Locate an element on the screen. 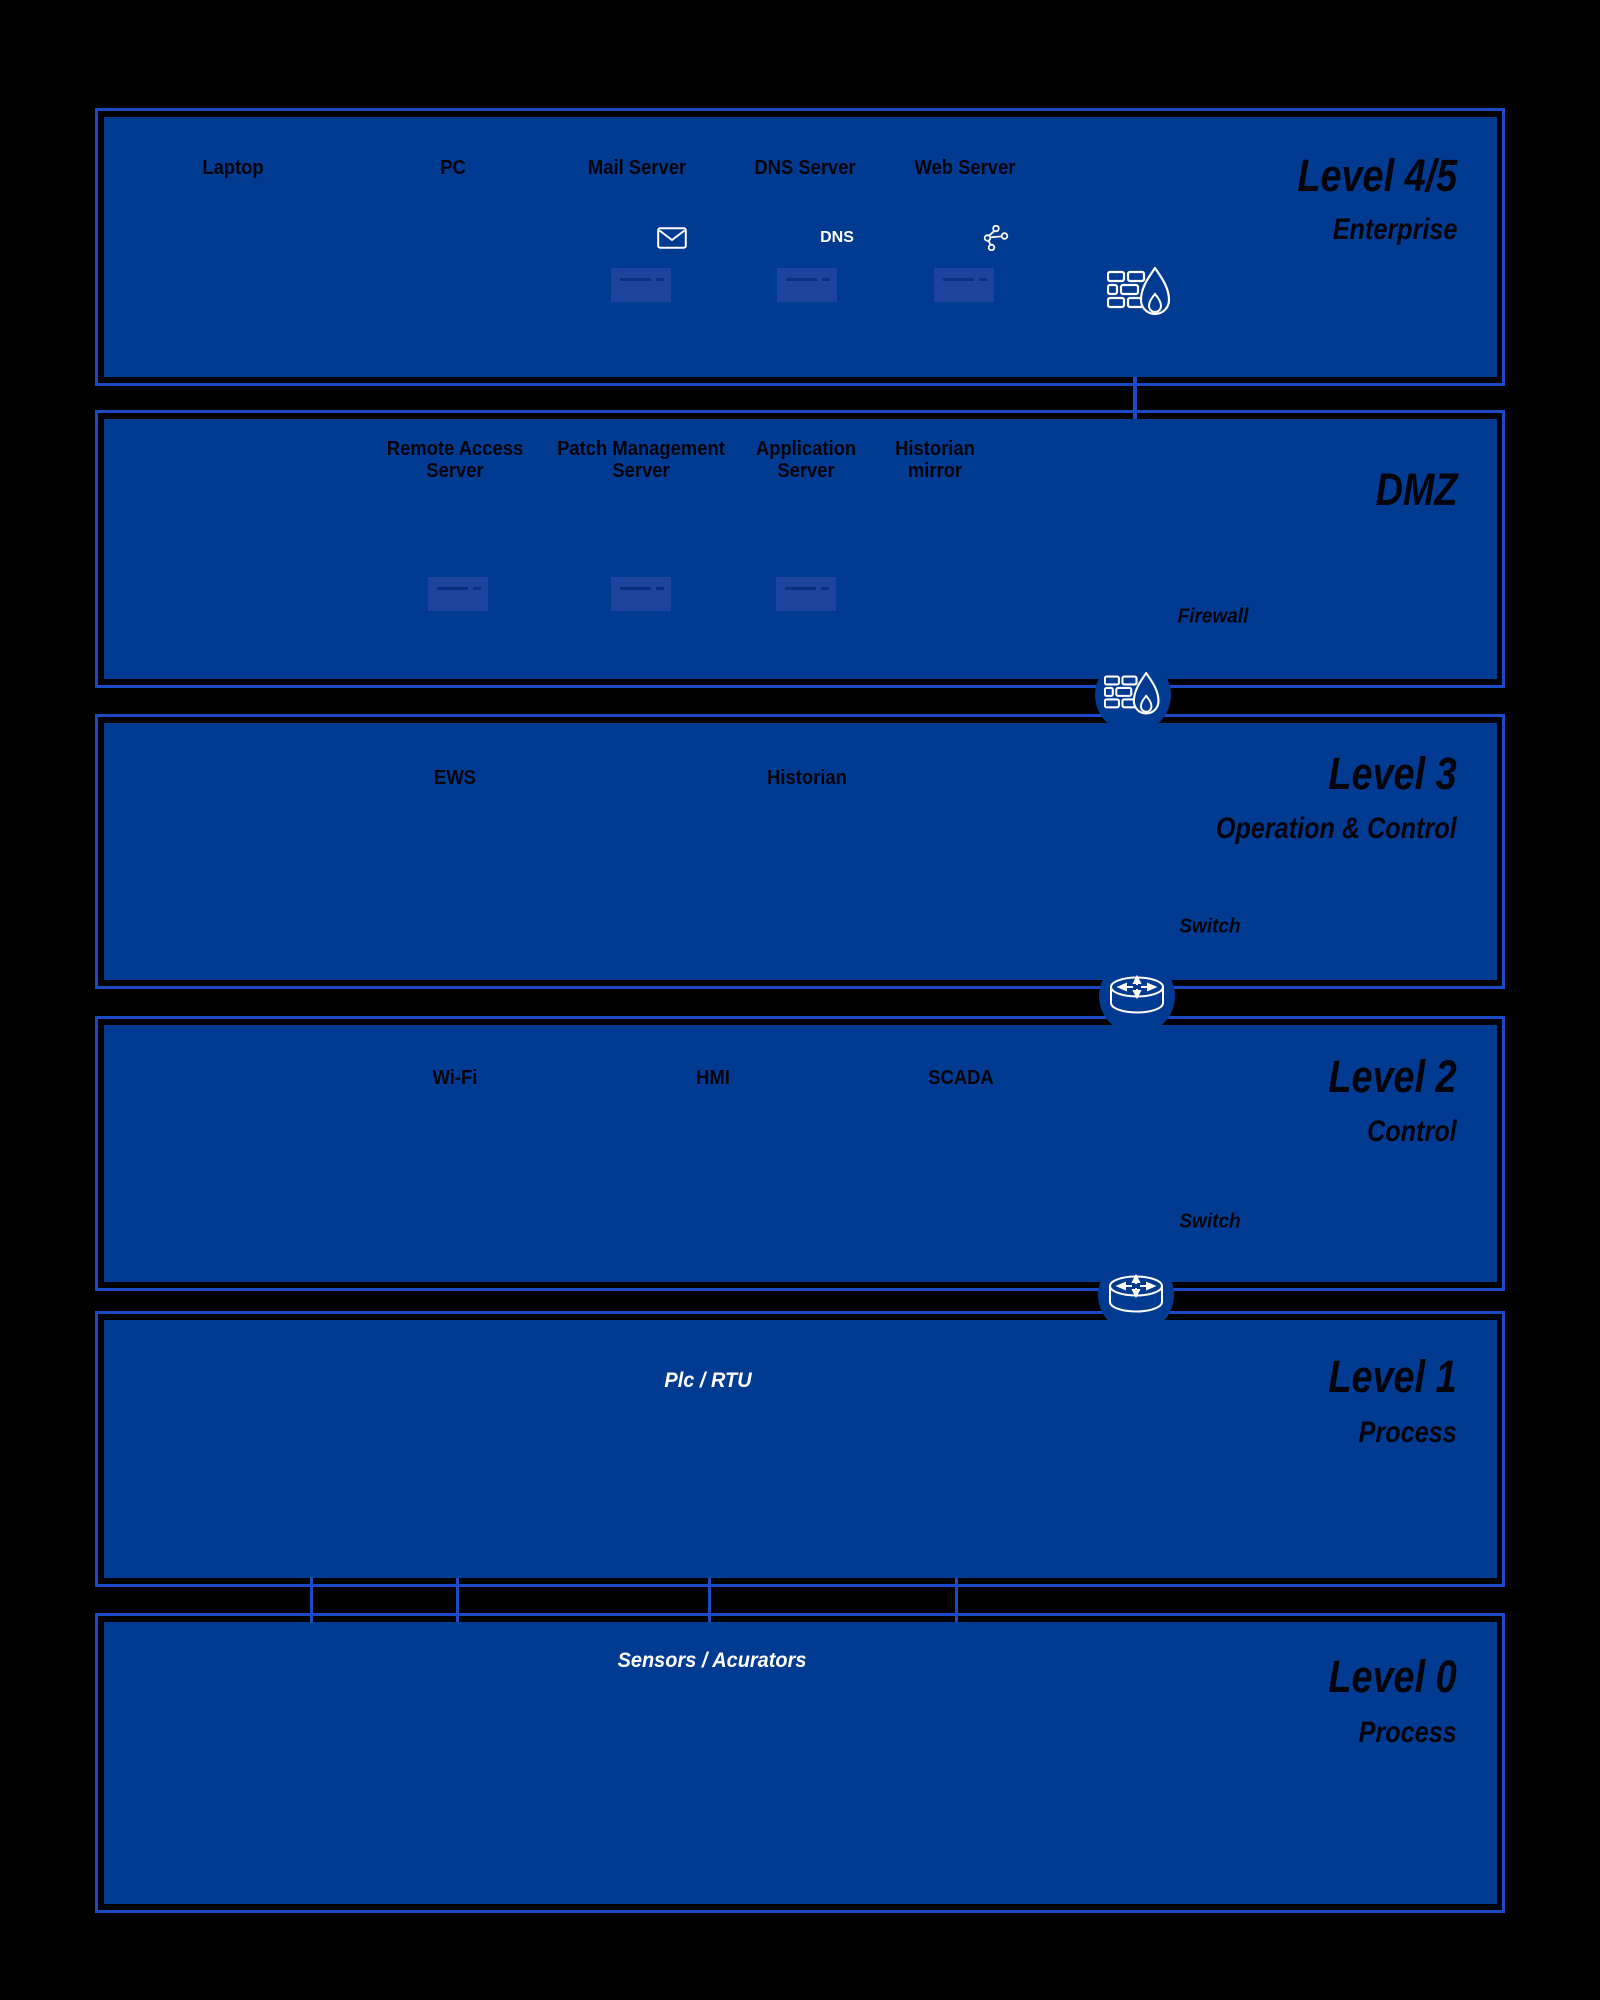  node-label-mail-server: Mail Server is located at coordinates (637, 168).